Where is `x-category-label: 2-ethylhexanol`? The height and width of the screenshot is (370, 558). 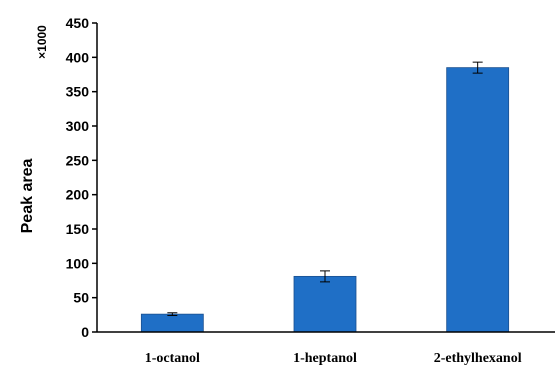
x-category-label: 2-ethylhexanol is located at coordinates (478, 358).